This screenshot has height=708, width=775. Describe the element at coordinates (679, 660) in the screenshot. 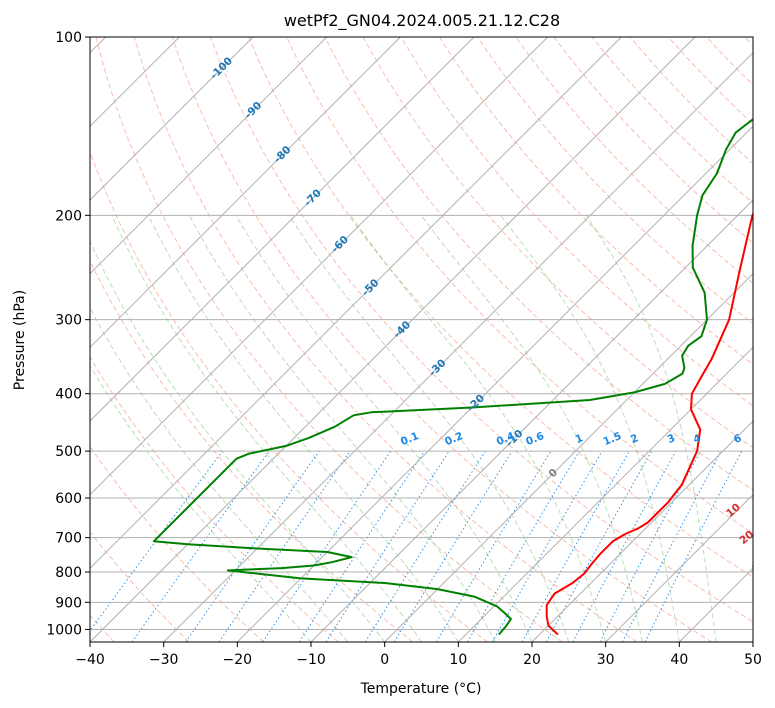

I see `x-tick-label: 40` at that location.